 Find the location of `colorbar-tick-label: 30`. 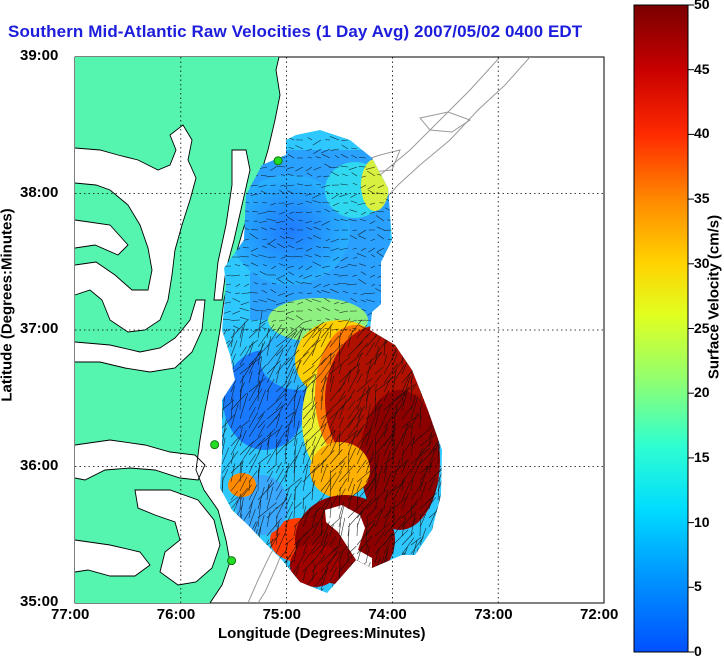

colorbar-tick-label: 30 is located at coordinates (702, 262).